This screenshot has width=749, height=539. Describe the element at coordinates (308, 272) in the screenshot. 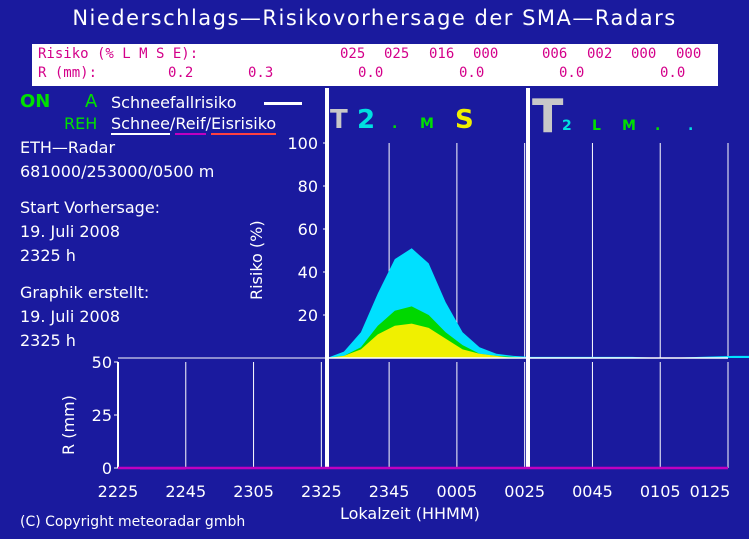

I see `risk-ytick-label: 40` at that location.